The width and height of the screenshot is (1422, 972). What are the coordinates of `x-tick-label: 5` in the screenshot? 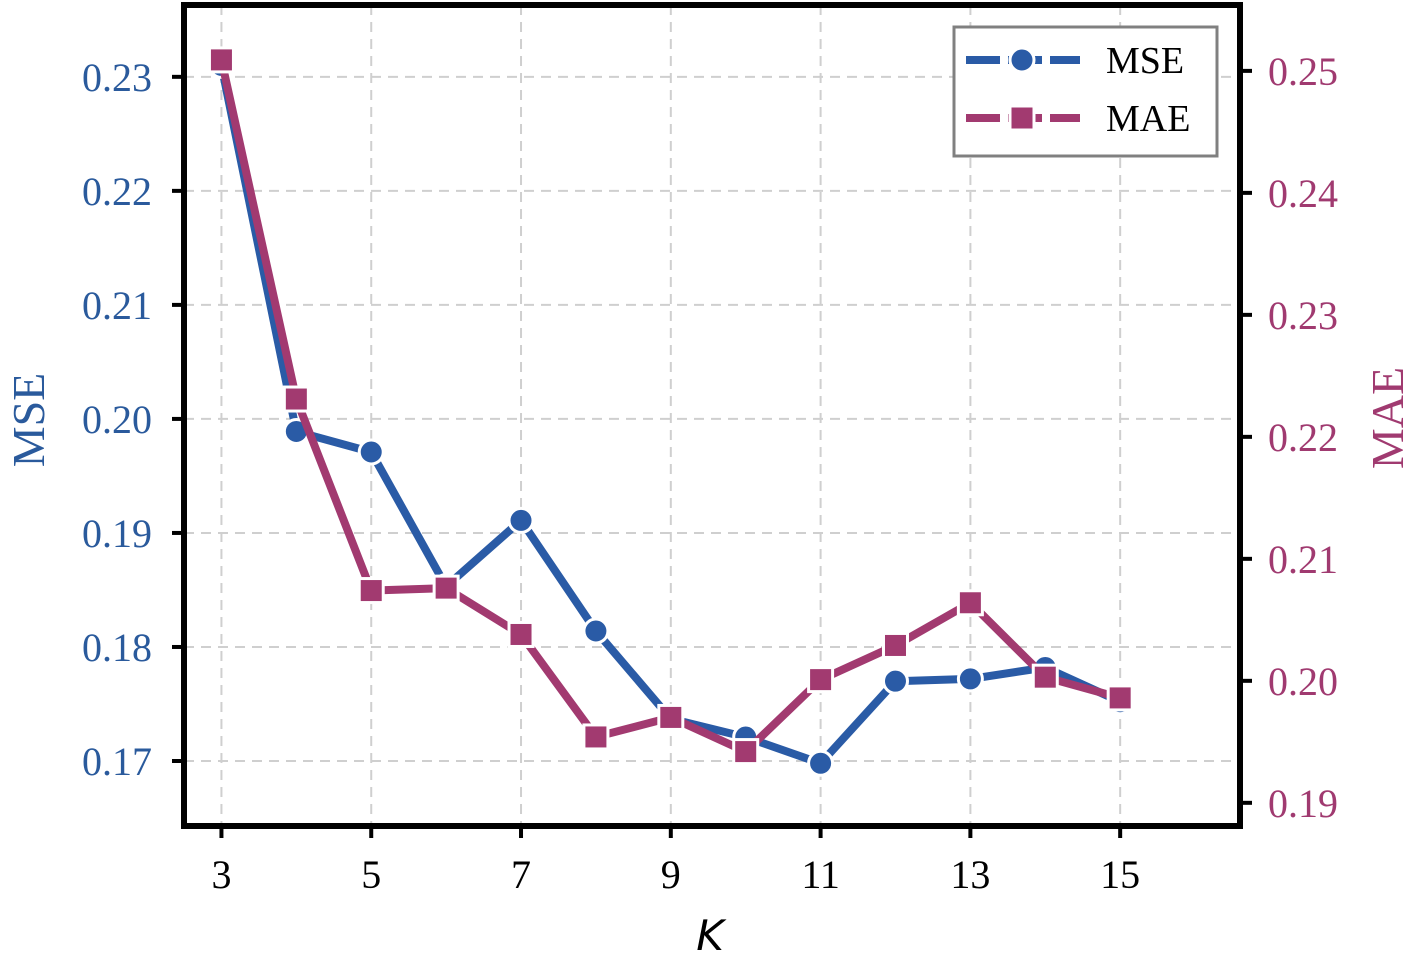 It's located at (371, 874).